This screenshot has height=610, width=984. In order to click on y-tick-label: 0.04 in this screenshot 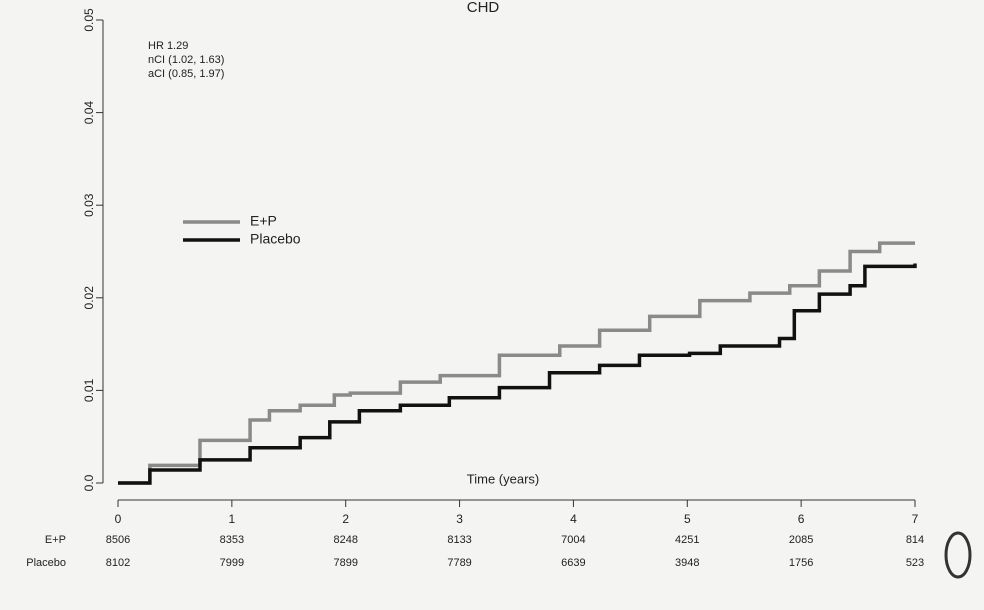, I will do `click(89, 113)`.